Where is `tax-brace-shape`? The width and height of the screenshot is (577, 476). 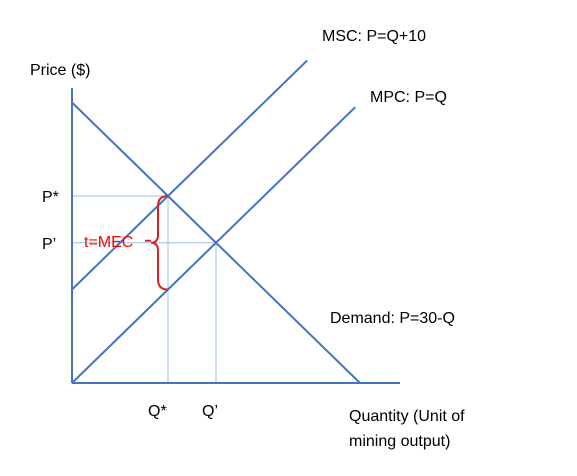 tax-brace-shape is located at coordinates (159, 243).